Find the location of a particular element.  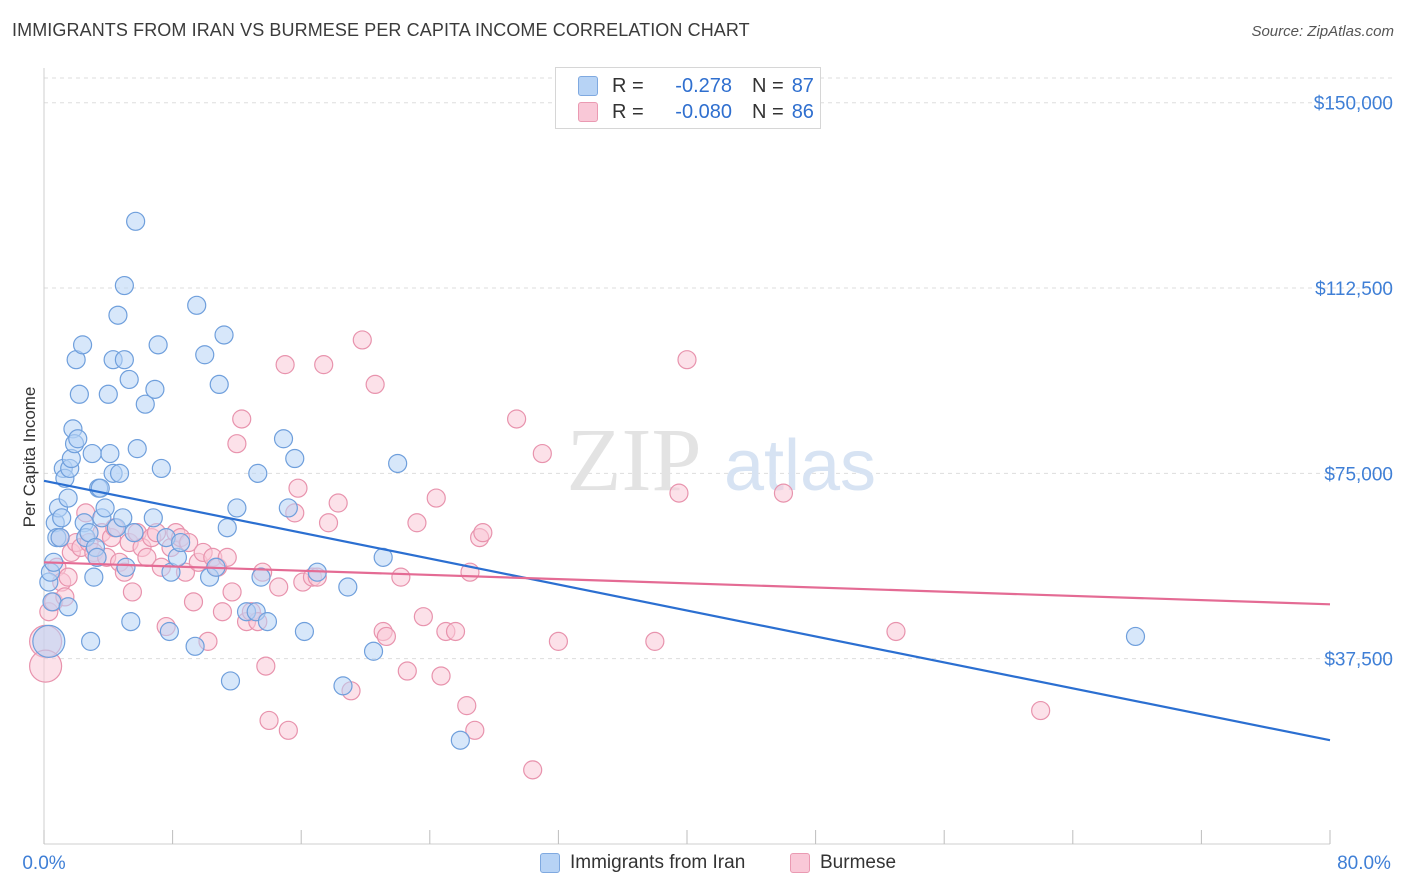

y-tick-label: $75,000 is located at coordinates (1358, 474).